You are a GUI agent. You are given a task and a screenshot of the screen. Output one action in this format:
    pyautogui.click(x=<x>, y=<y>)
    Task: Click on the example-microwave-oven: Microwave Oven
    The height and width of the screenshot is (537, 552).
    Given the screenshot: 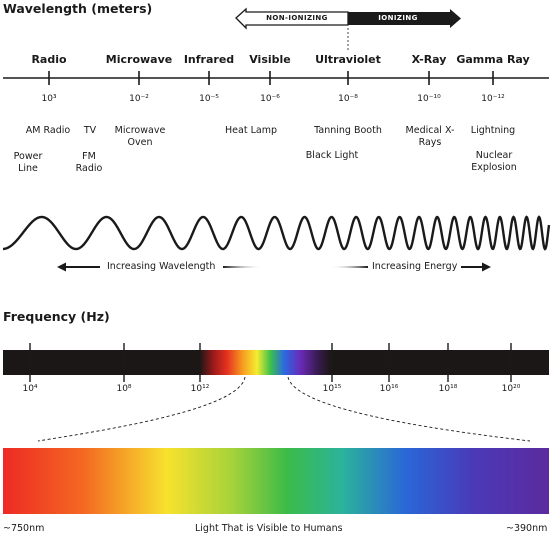 What is the action you would take?
    pyautogui.click(x=140, y=136)
    